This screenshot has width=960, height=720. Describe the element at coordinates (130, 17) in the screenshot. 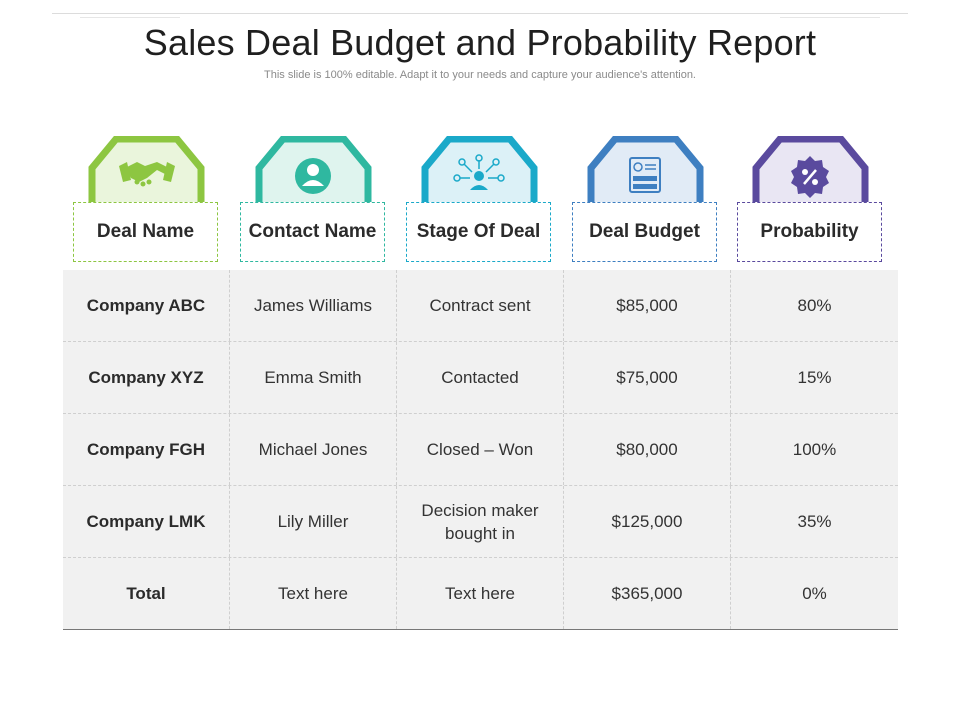

I see `top-divider-accent-left` at that location.